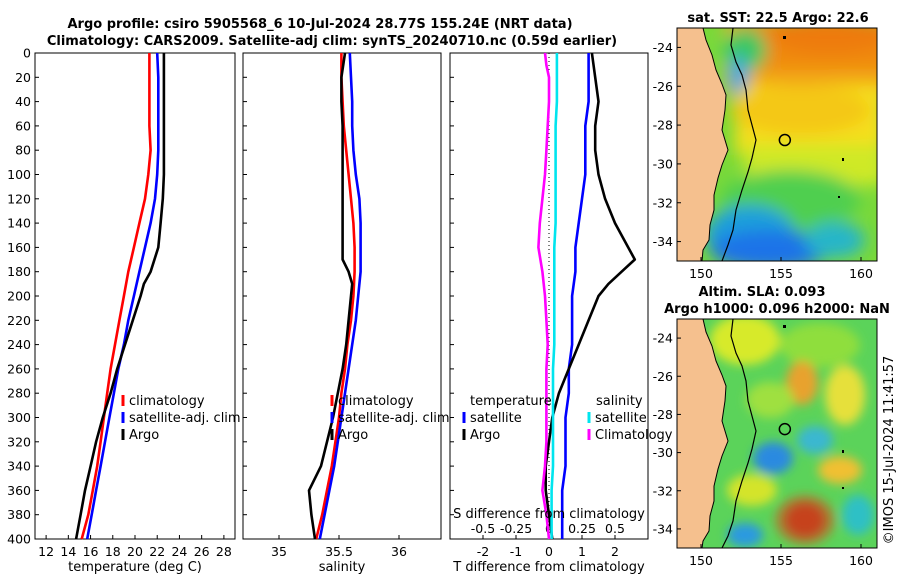 The width and height of the screenshot is (900, 580). I want to click on temperature-x-tick-label: 20, so click(135, 551).